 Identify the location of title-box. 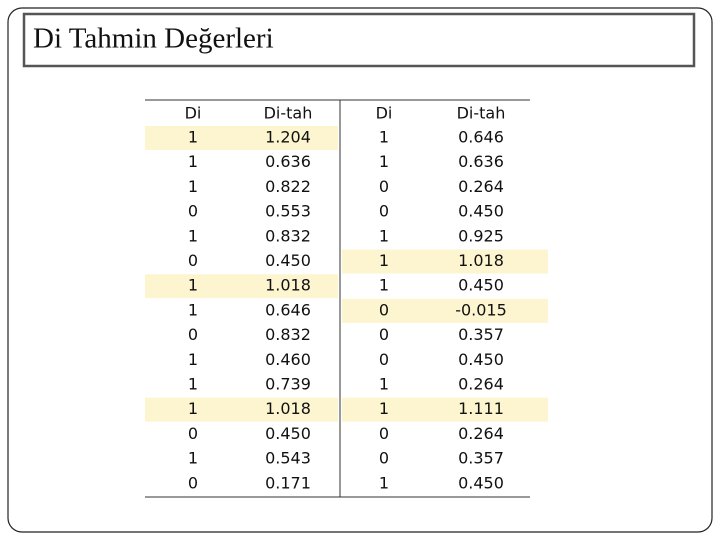
(359, 40).